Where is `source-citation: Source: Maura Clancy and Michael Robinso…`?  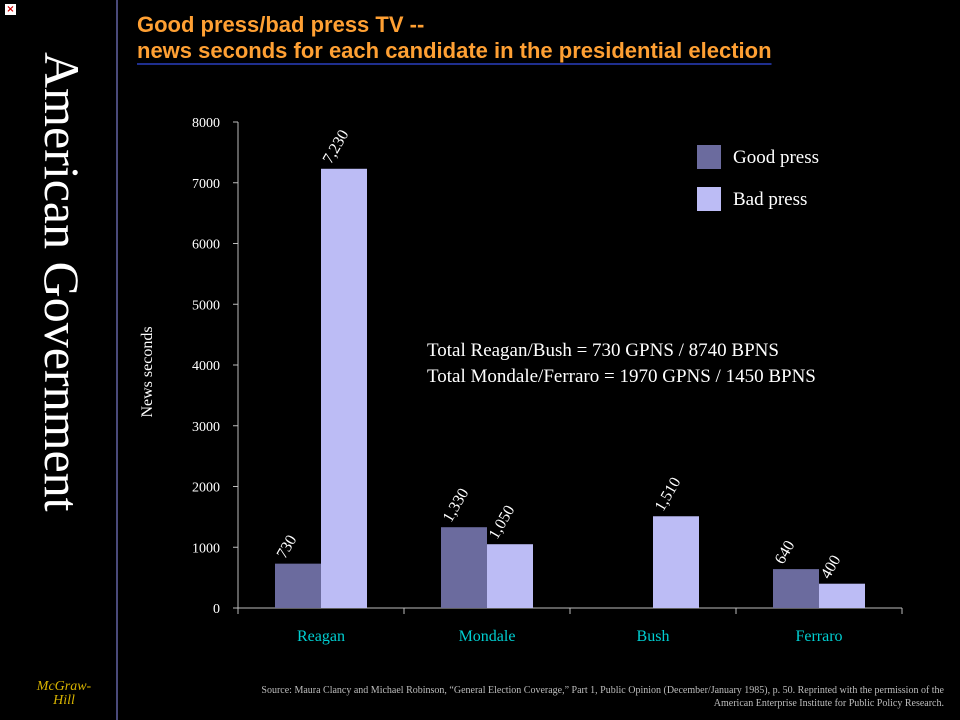 source-citation: Source: Maura Clancy and Michael Robinso… is located at coordinates (602, 697).